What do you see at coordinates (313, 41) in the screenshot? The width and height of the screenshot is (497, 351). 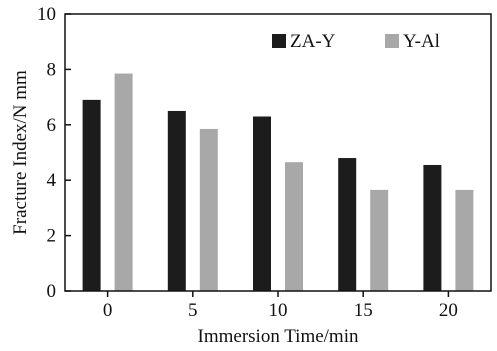 I see `legend-label: ZA-Y` at bounding box center [313, 41].